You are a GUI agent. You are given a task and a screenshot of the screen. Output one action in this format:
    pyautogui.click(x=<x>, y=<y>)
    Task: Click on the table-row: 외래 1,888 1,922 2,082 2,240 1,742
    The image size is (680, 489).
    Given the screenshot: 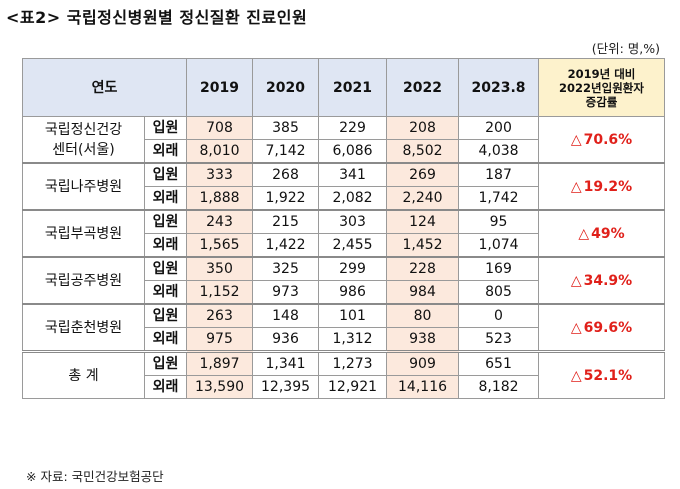 What is the action you would take?
    pyautogui.click(x=344, y=198)
    